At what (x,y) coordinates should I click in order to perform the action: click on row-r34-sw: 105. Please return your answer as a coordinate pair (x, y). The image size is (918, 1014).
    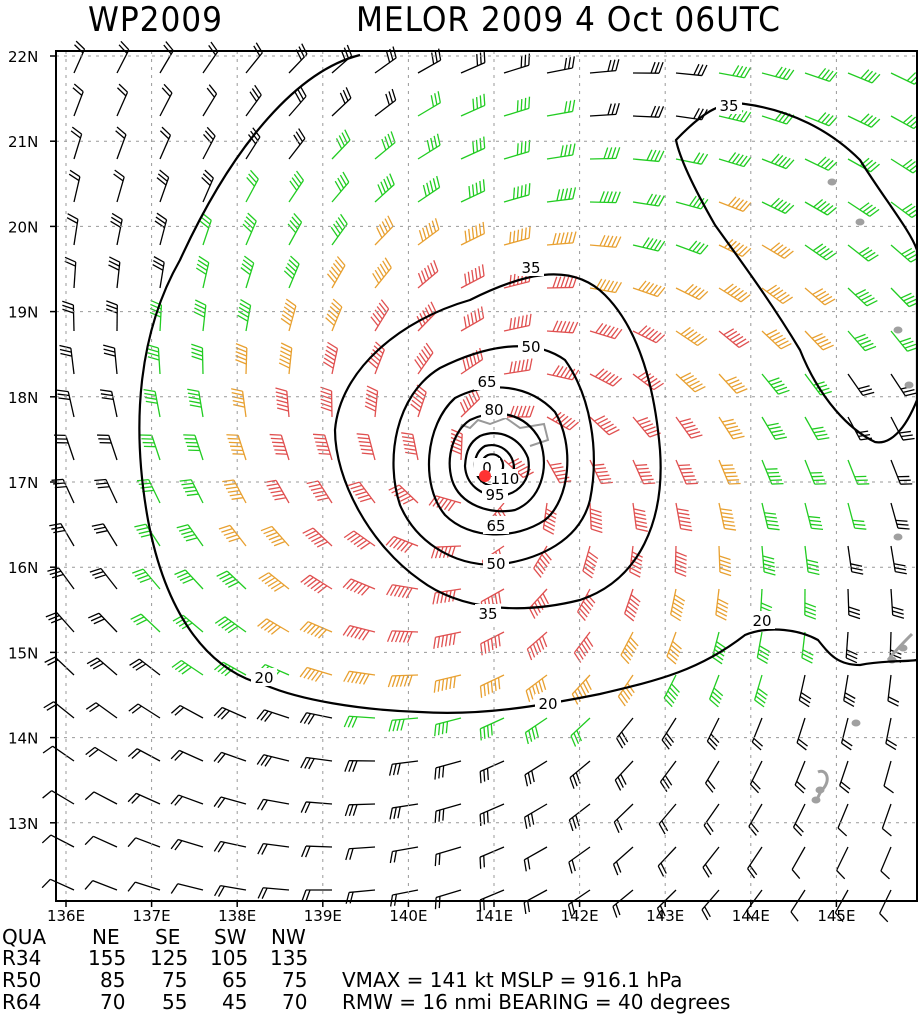
    Looking at the image, I should click on (229, 958).